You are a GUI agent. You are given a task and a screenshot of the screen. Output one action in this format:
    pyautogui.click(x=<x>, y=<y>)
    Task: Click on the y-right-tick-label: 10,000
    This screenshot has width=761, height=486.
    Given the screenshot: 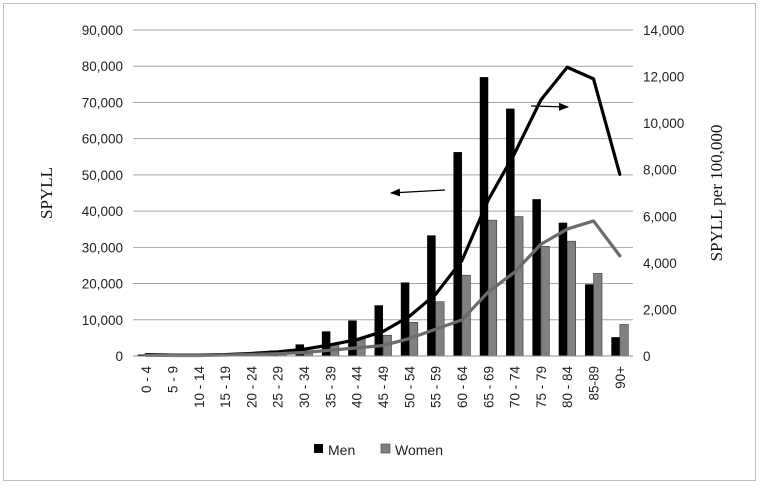 What is the action you would take?
    pyautogui.click(x=663, y=123)
    